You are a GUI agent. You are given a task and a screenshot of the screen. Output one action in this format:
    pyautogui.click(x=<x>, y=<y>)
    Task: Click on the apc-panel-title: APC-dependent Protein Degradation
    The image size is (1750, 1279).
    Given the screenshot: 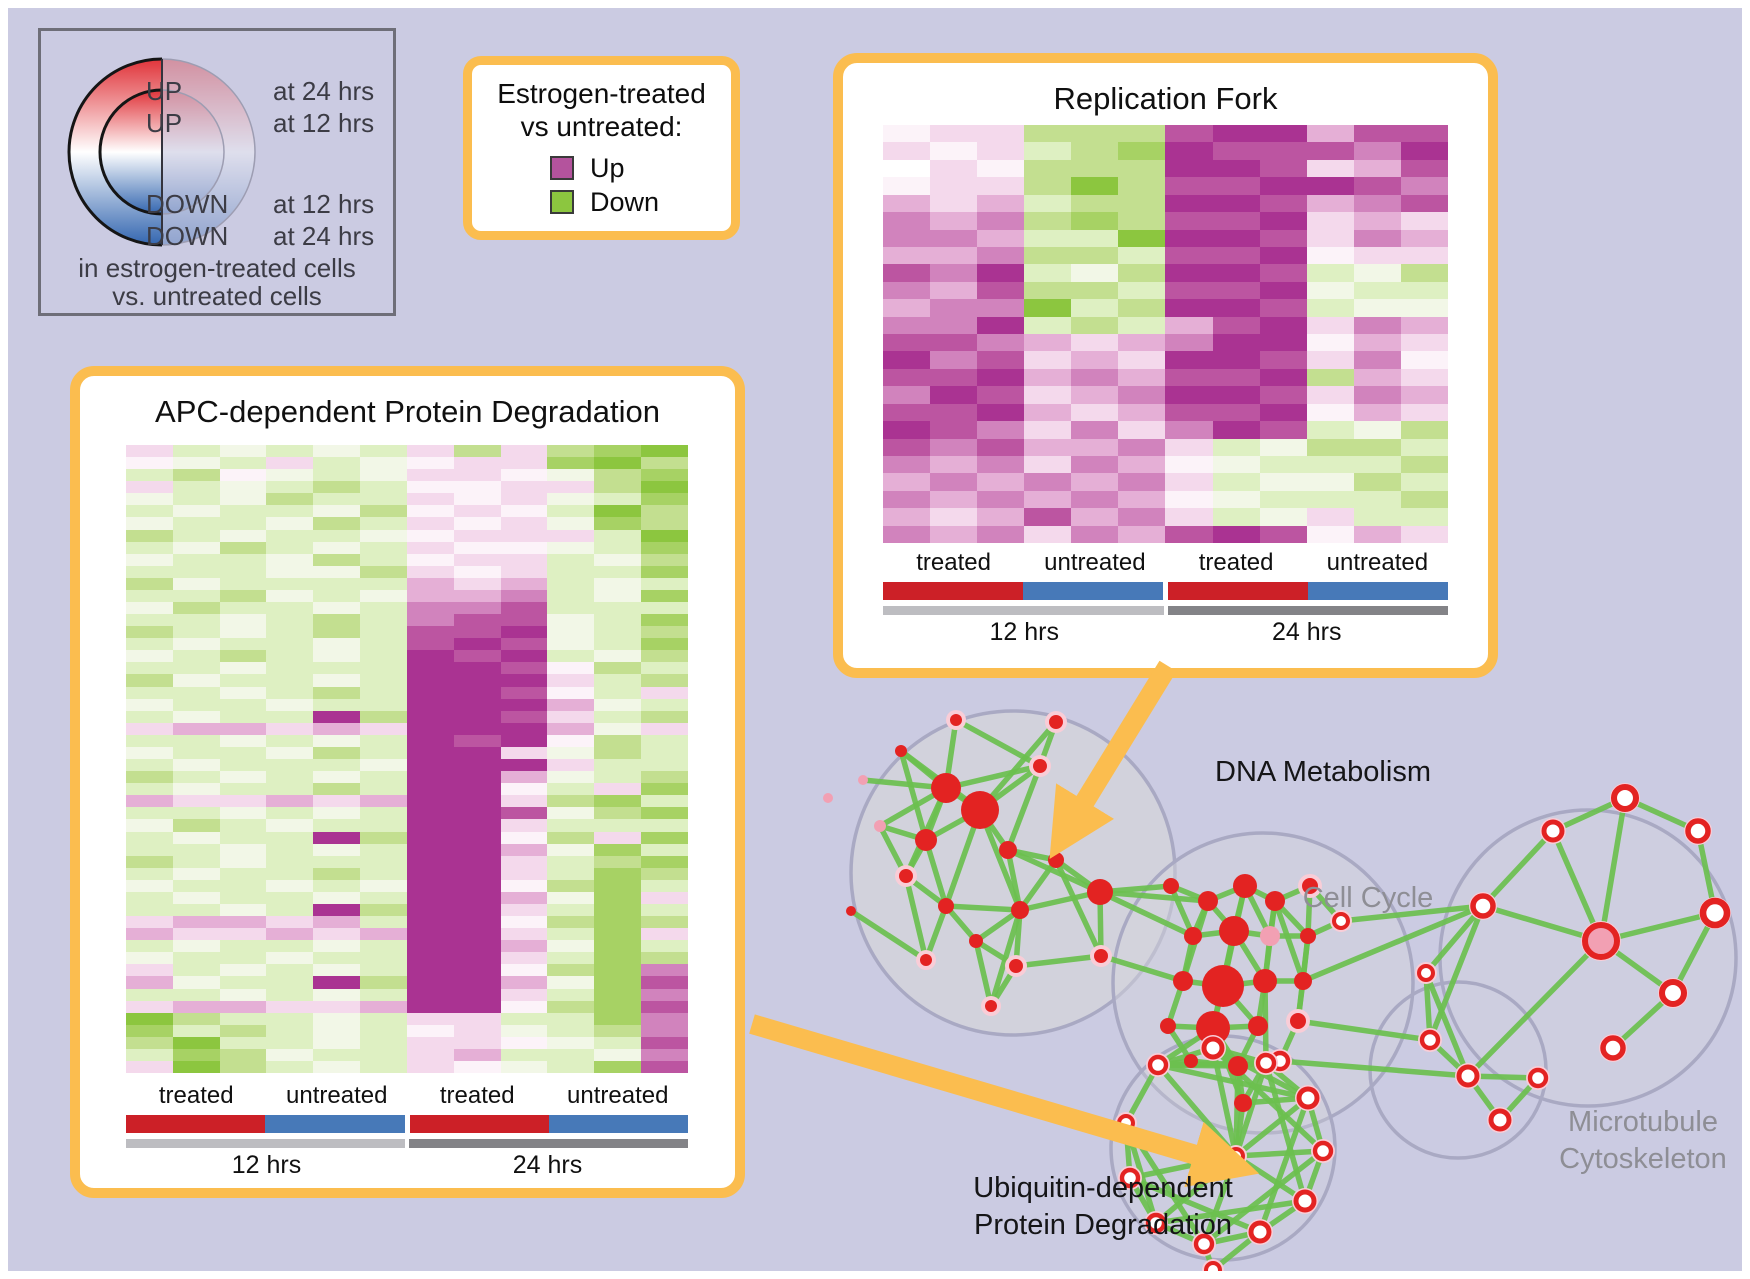 What is the action you would take?
    pyautogui.click(x=407, y=411)
    